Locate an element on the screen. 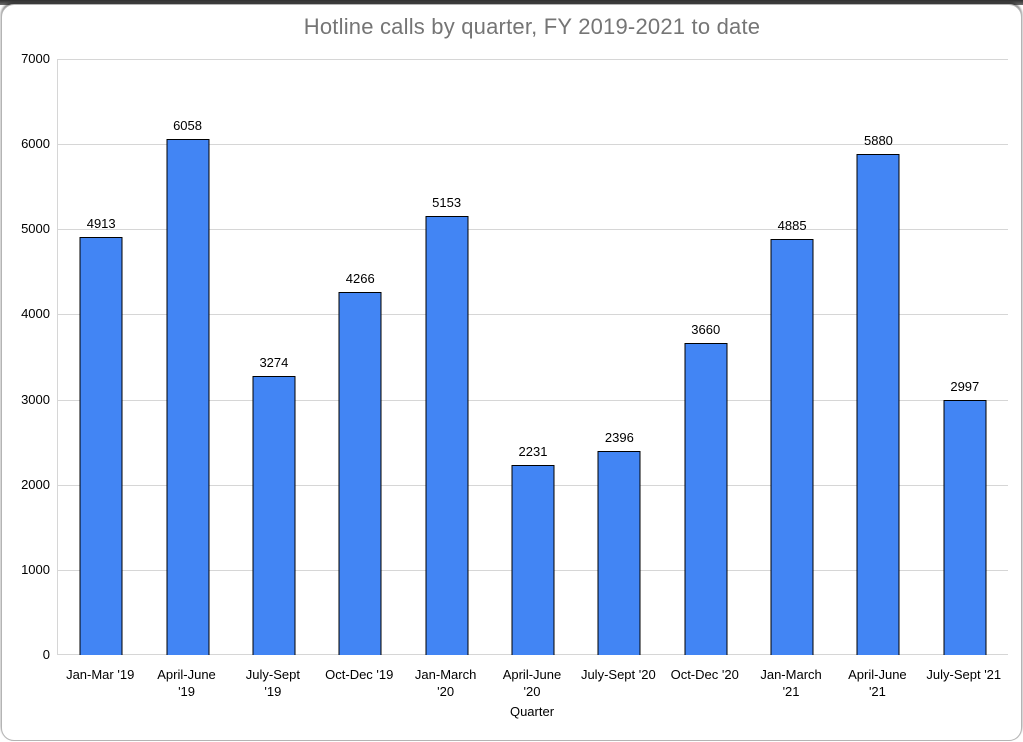 The width and height of the screenshot is (1023, 742). bar-slot: 4266 is located at coordinates (360, 357).